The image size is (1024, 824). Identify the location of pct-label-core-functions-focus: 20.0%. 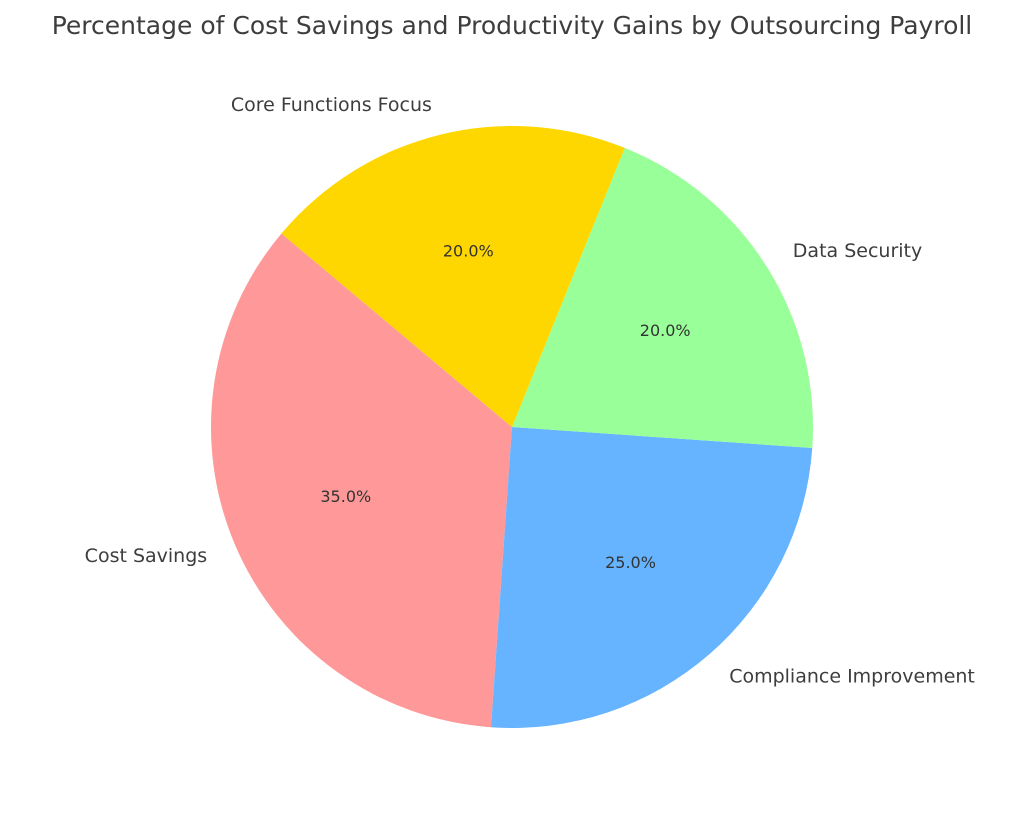
(468, 250).